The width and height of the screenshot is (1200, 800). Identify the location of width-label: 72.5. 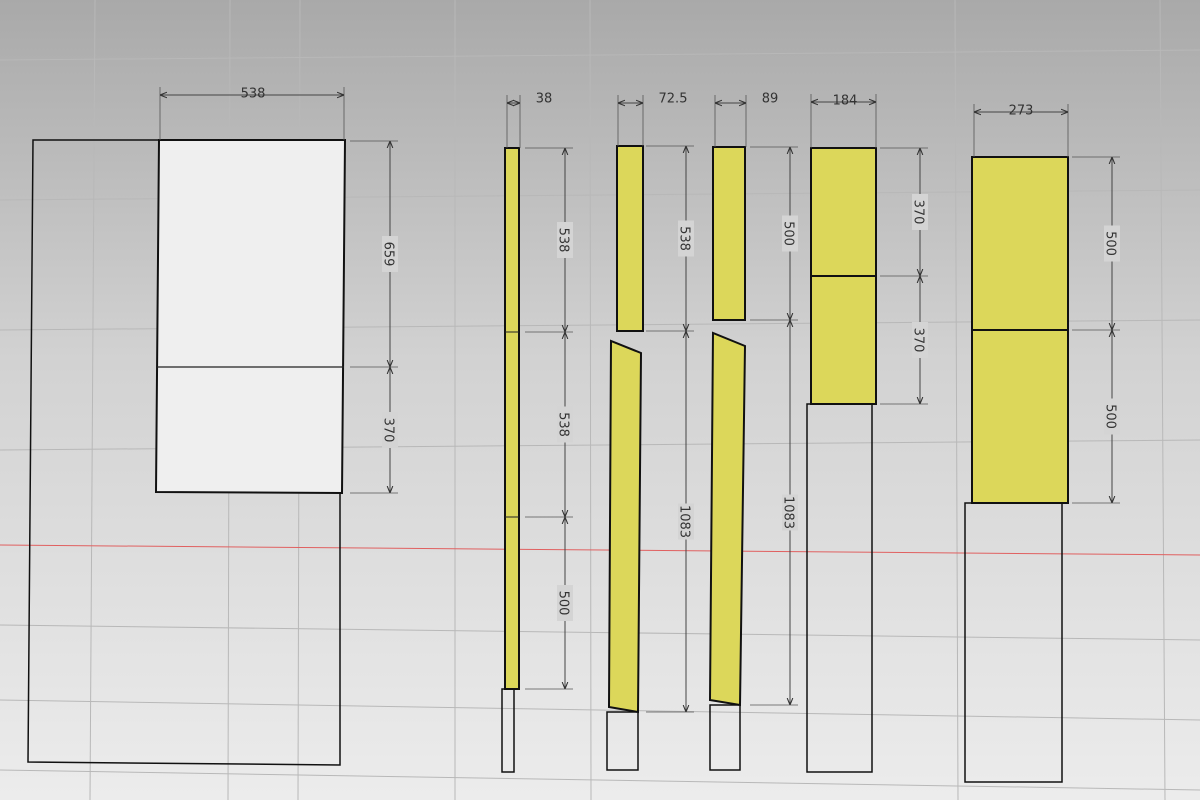
(673, 99).